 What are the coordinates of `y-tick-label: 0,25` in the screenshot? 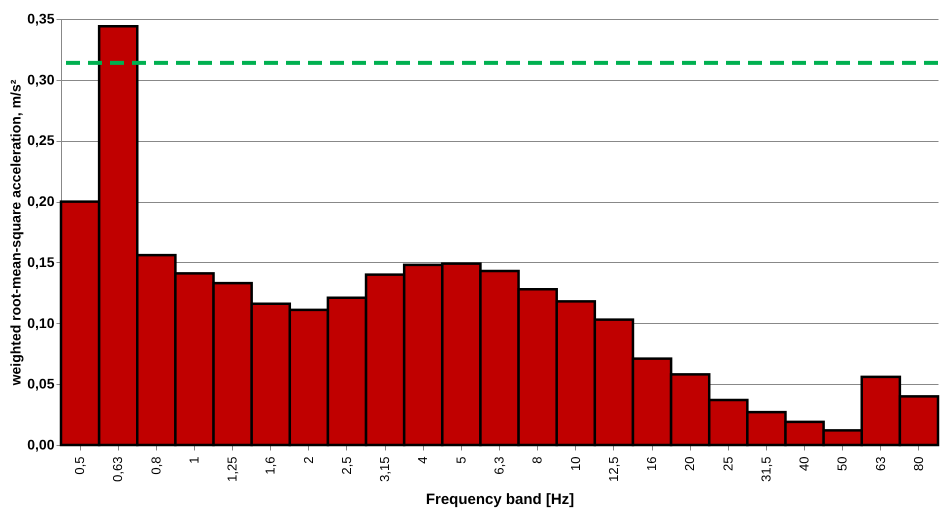 It's located at (41, 140).